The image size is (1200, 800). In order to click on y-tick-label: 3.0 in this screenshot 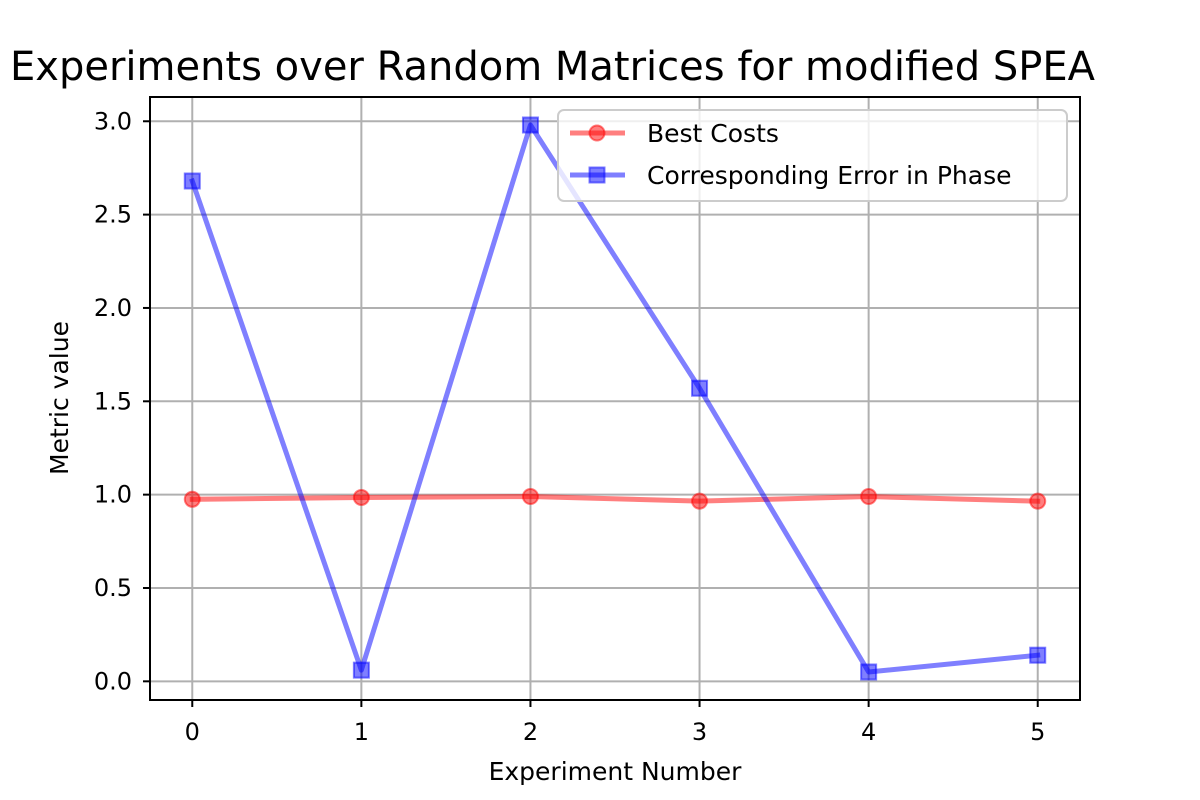, I will do `click(113, 121)`.